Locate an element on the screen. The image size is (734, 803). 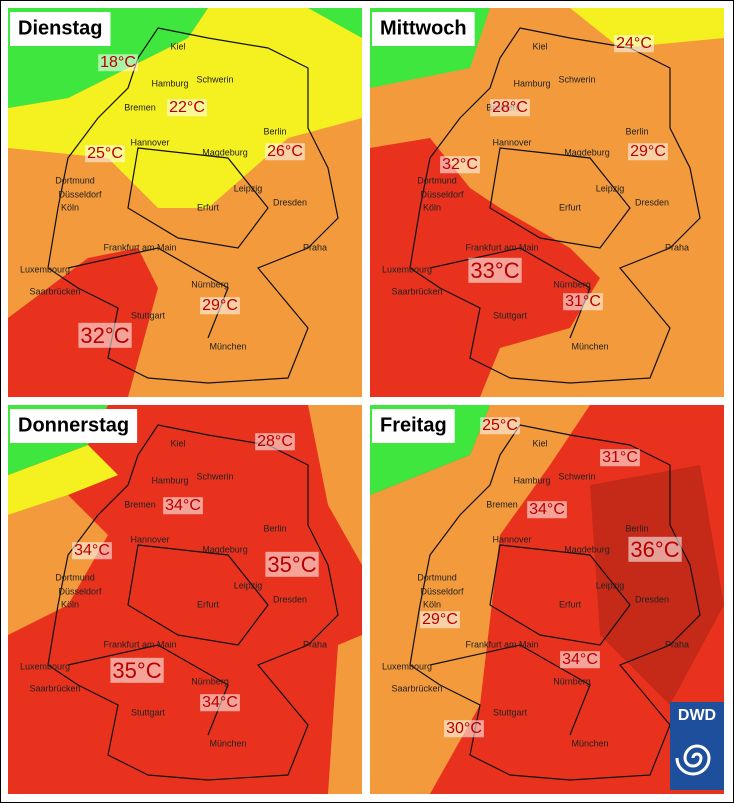
temperature-label: 24°C is located at coordinates (634, 43).